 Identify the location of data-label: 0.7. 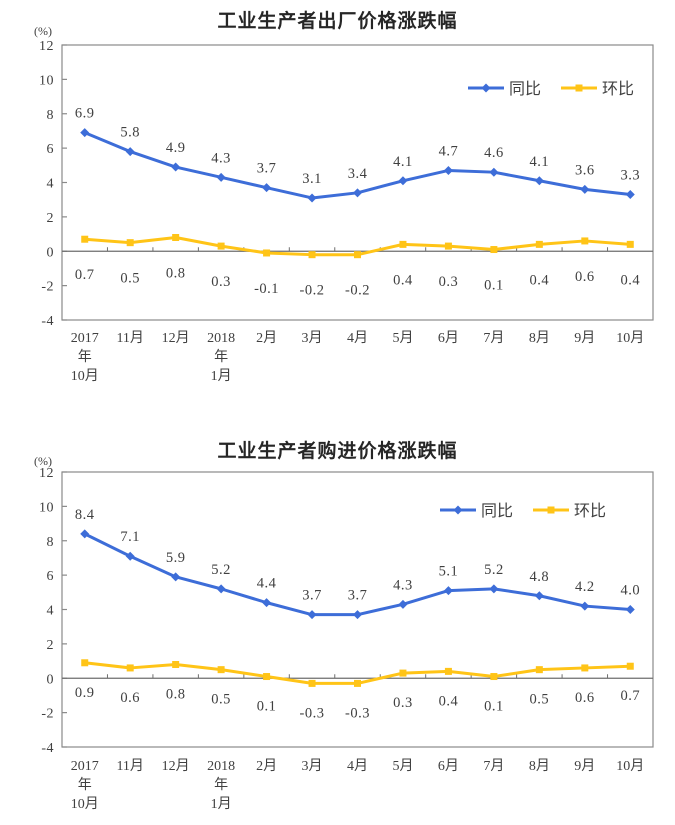
(630, 696).